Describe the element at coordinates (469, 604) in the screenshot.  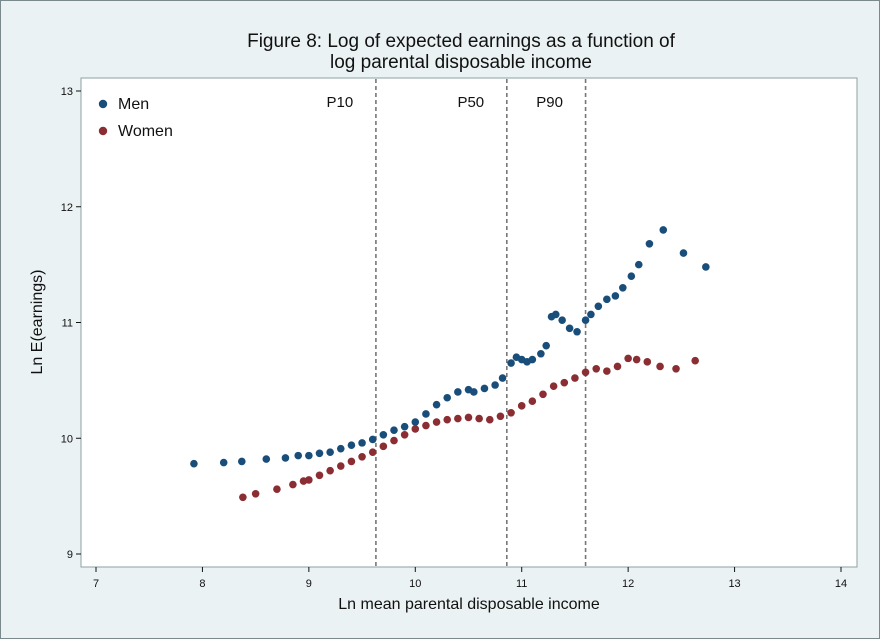
I see `x-axis-label: Ln mean parental disposable income` at that location.